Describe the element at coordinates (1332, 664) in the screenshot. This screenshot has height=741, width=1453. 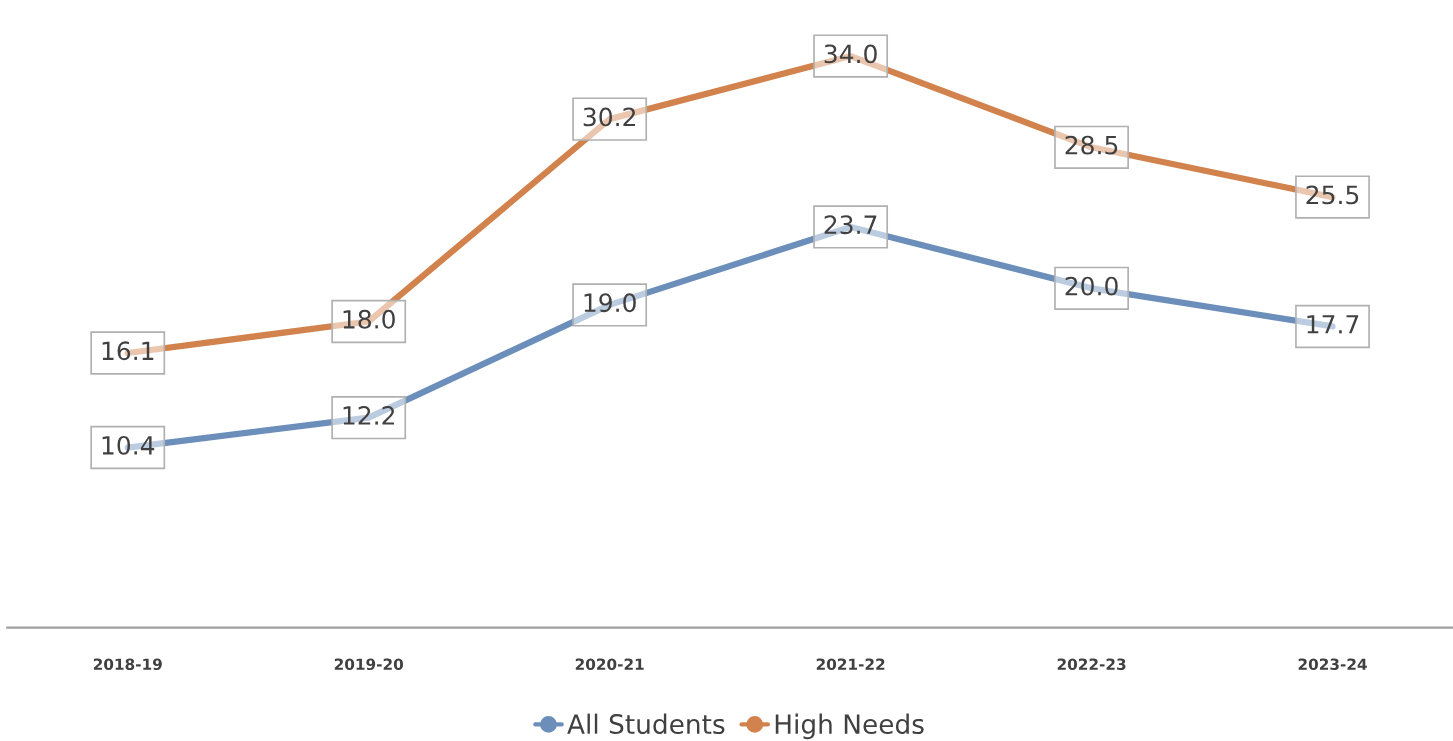
I see `x-tick-label: 2023-24` at that location.